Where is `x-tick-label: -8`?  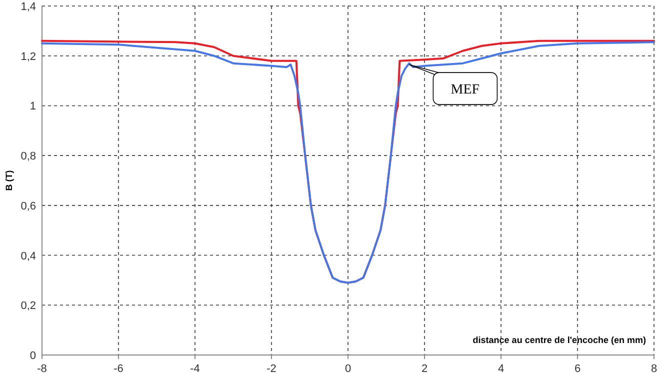 x-tick-label: -8 is located at coordinates (42, 369).